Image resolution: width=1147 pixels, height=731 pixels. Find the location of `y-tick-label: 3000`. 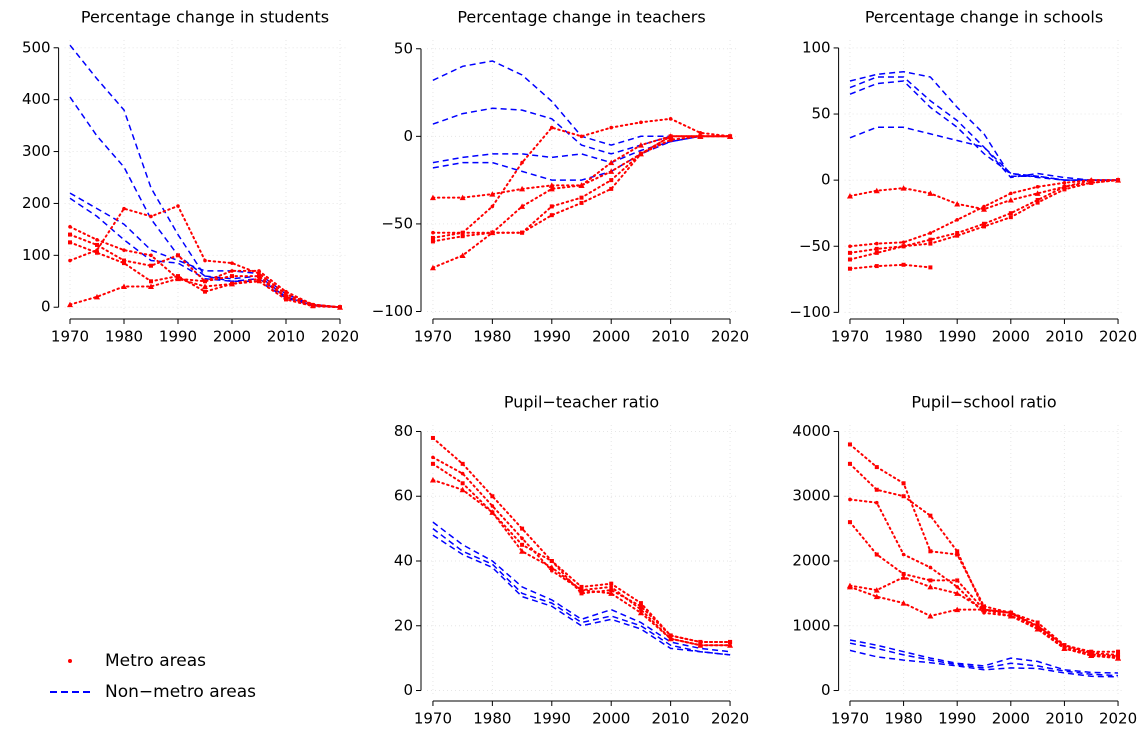

y-tick-label: 3000 is located at coordinates (811, 496).